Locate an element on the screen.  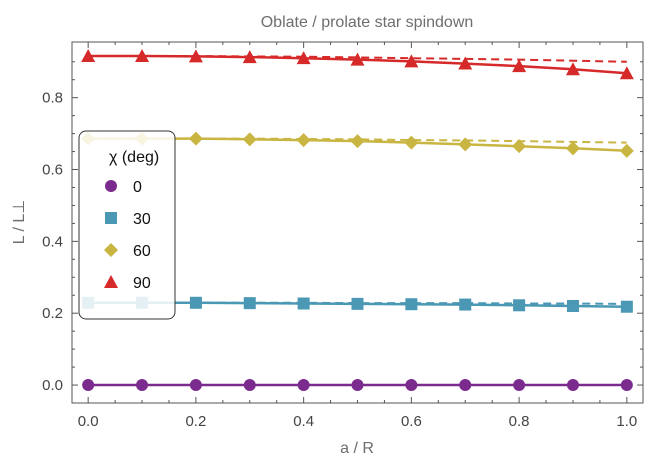
y-tick-label: 0.8 is located at coordinates (52, 98).